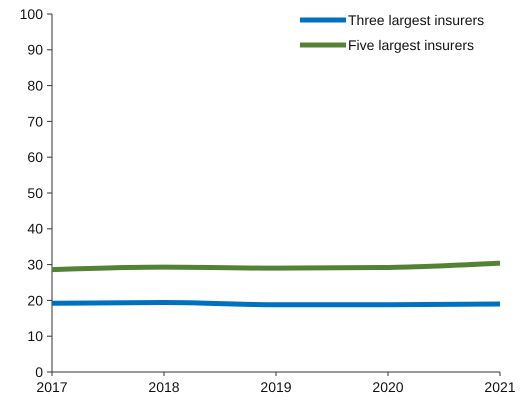 This screenshot has height=405, width=520. Describe the element at coordinates (35, 50) in the screenshot. I see `y-tick-label: 90` at that location.